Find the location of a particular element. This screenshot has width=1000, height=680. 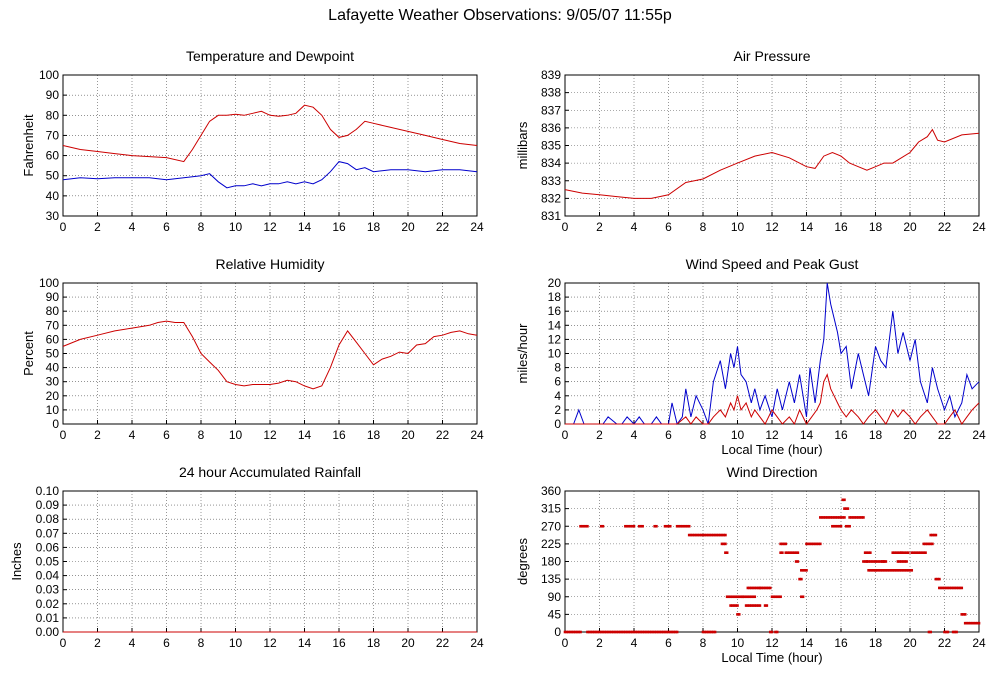

y-tick-label: 100 is located at coordinates (49, 283).